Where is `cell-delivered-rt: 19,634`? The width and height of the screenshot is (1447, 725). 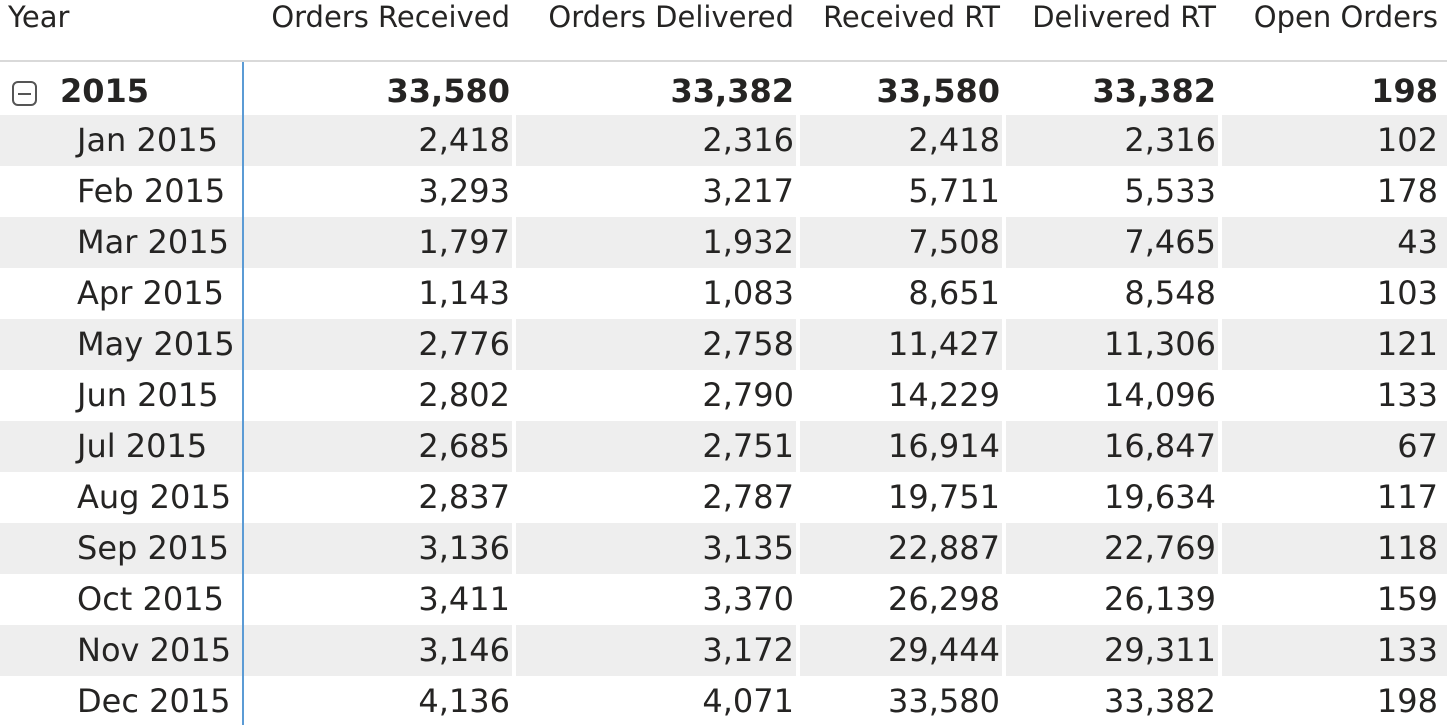 cell-delivered-rt: 19,634 is located at coordinates (1160, 497).